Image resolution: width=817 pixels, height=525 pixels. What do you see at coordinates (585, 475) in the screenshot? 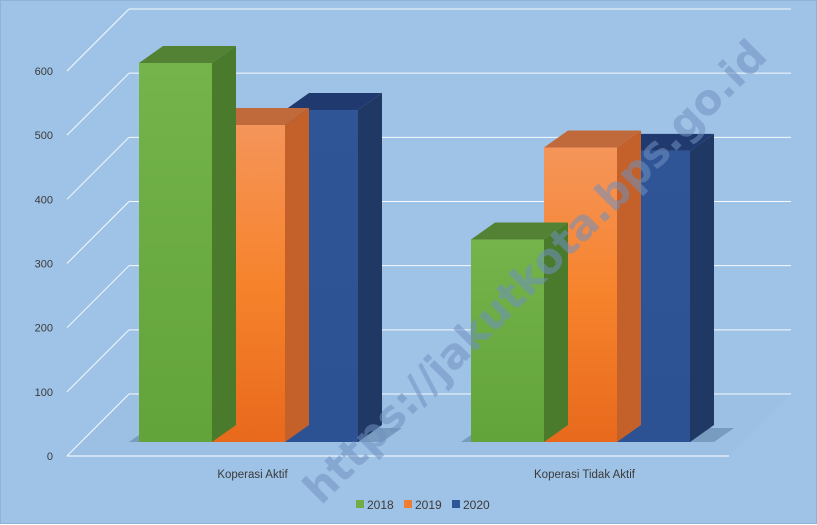
I see `x-tick-label: Koperasi Tidak Aktif` at bounding box center [585, 475].